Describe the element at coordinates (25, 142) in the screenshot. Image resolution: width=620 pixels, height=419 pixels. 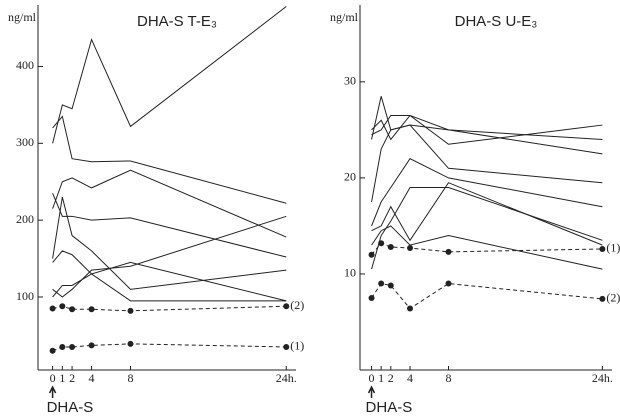
I see `y-tick-label: 300` at that location.